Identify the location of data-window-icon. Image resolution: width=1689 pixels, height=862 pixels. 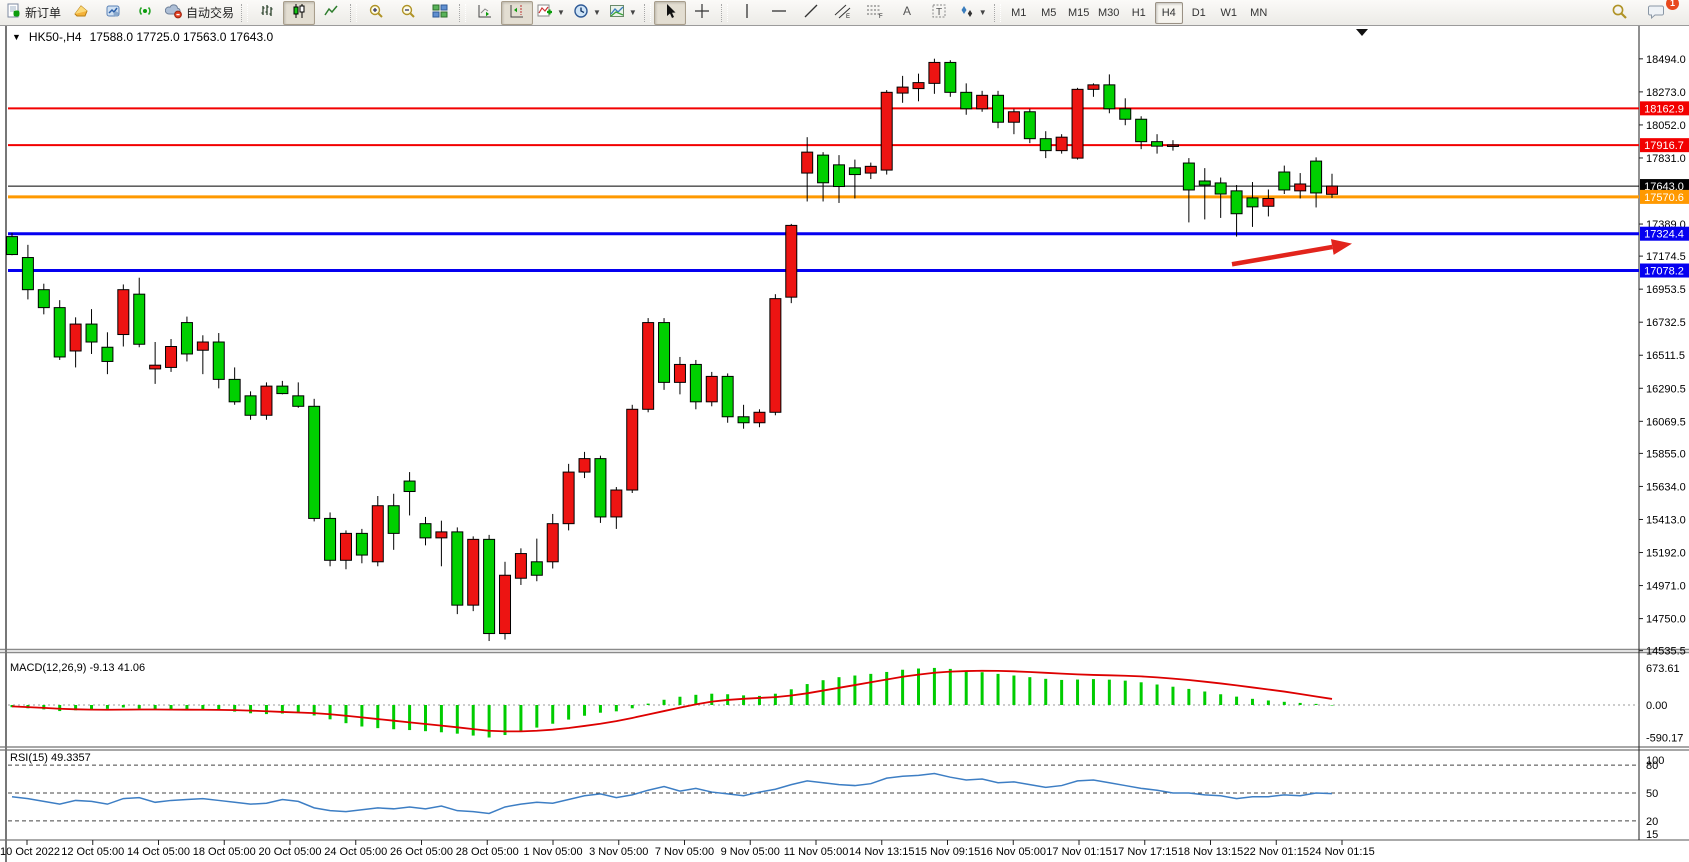
(113, 12).